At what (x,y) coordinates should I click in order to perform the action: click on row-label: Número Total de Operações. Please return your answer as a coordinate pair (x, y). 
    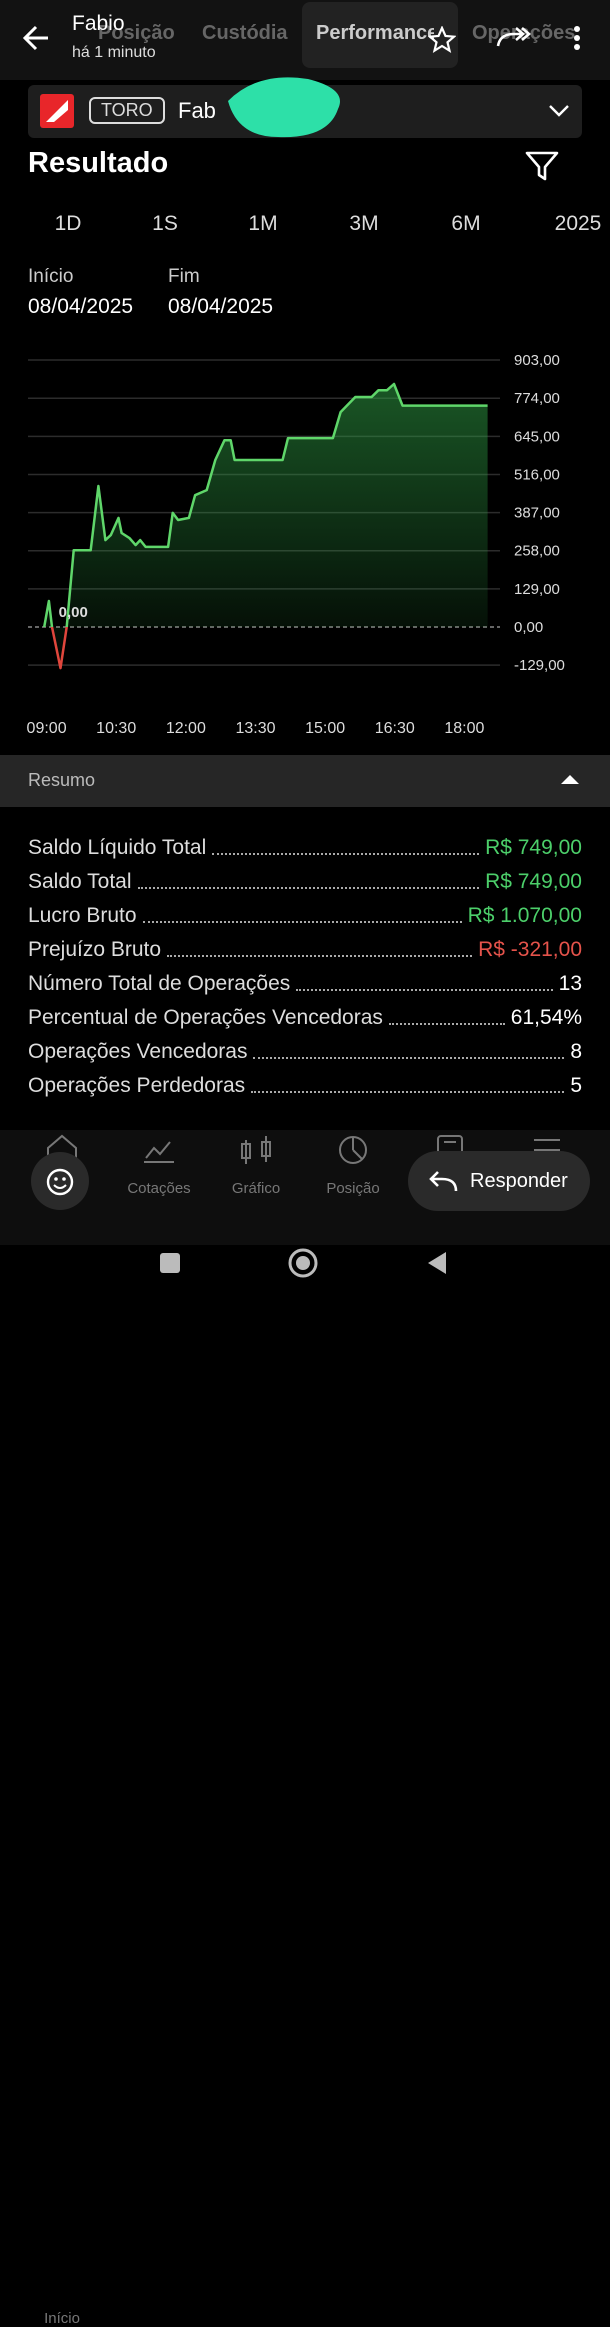
    Looking at the image, I should click on (159, 983).